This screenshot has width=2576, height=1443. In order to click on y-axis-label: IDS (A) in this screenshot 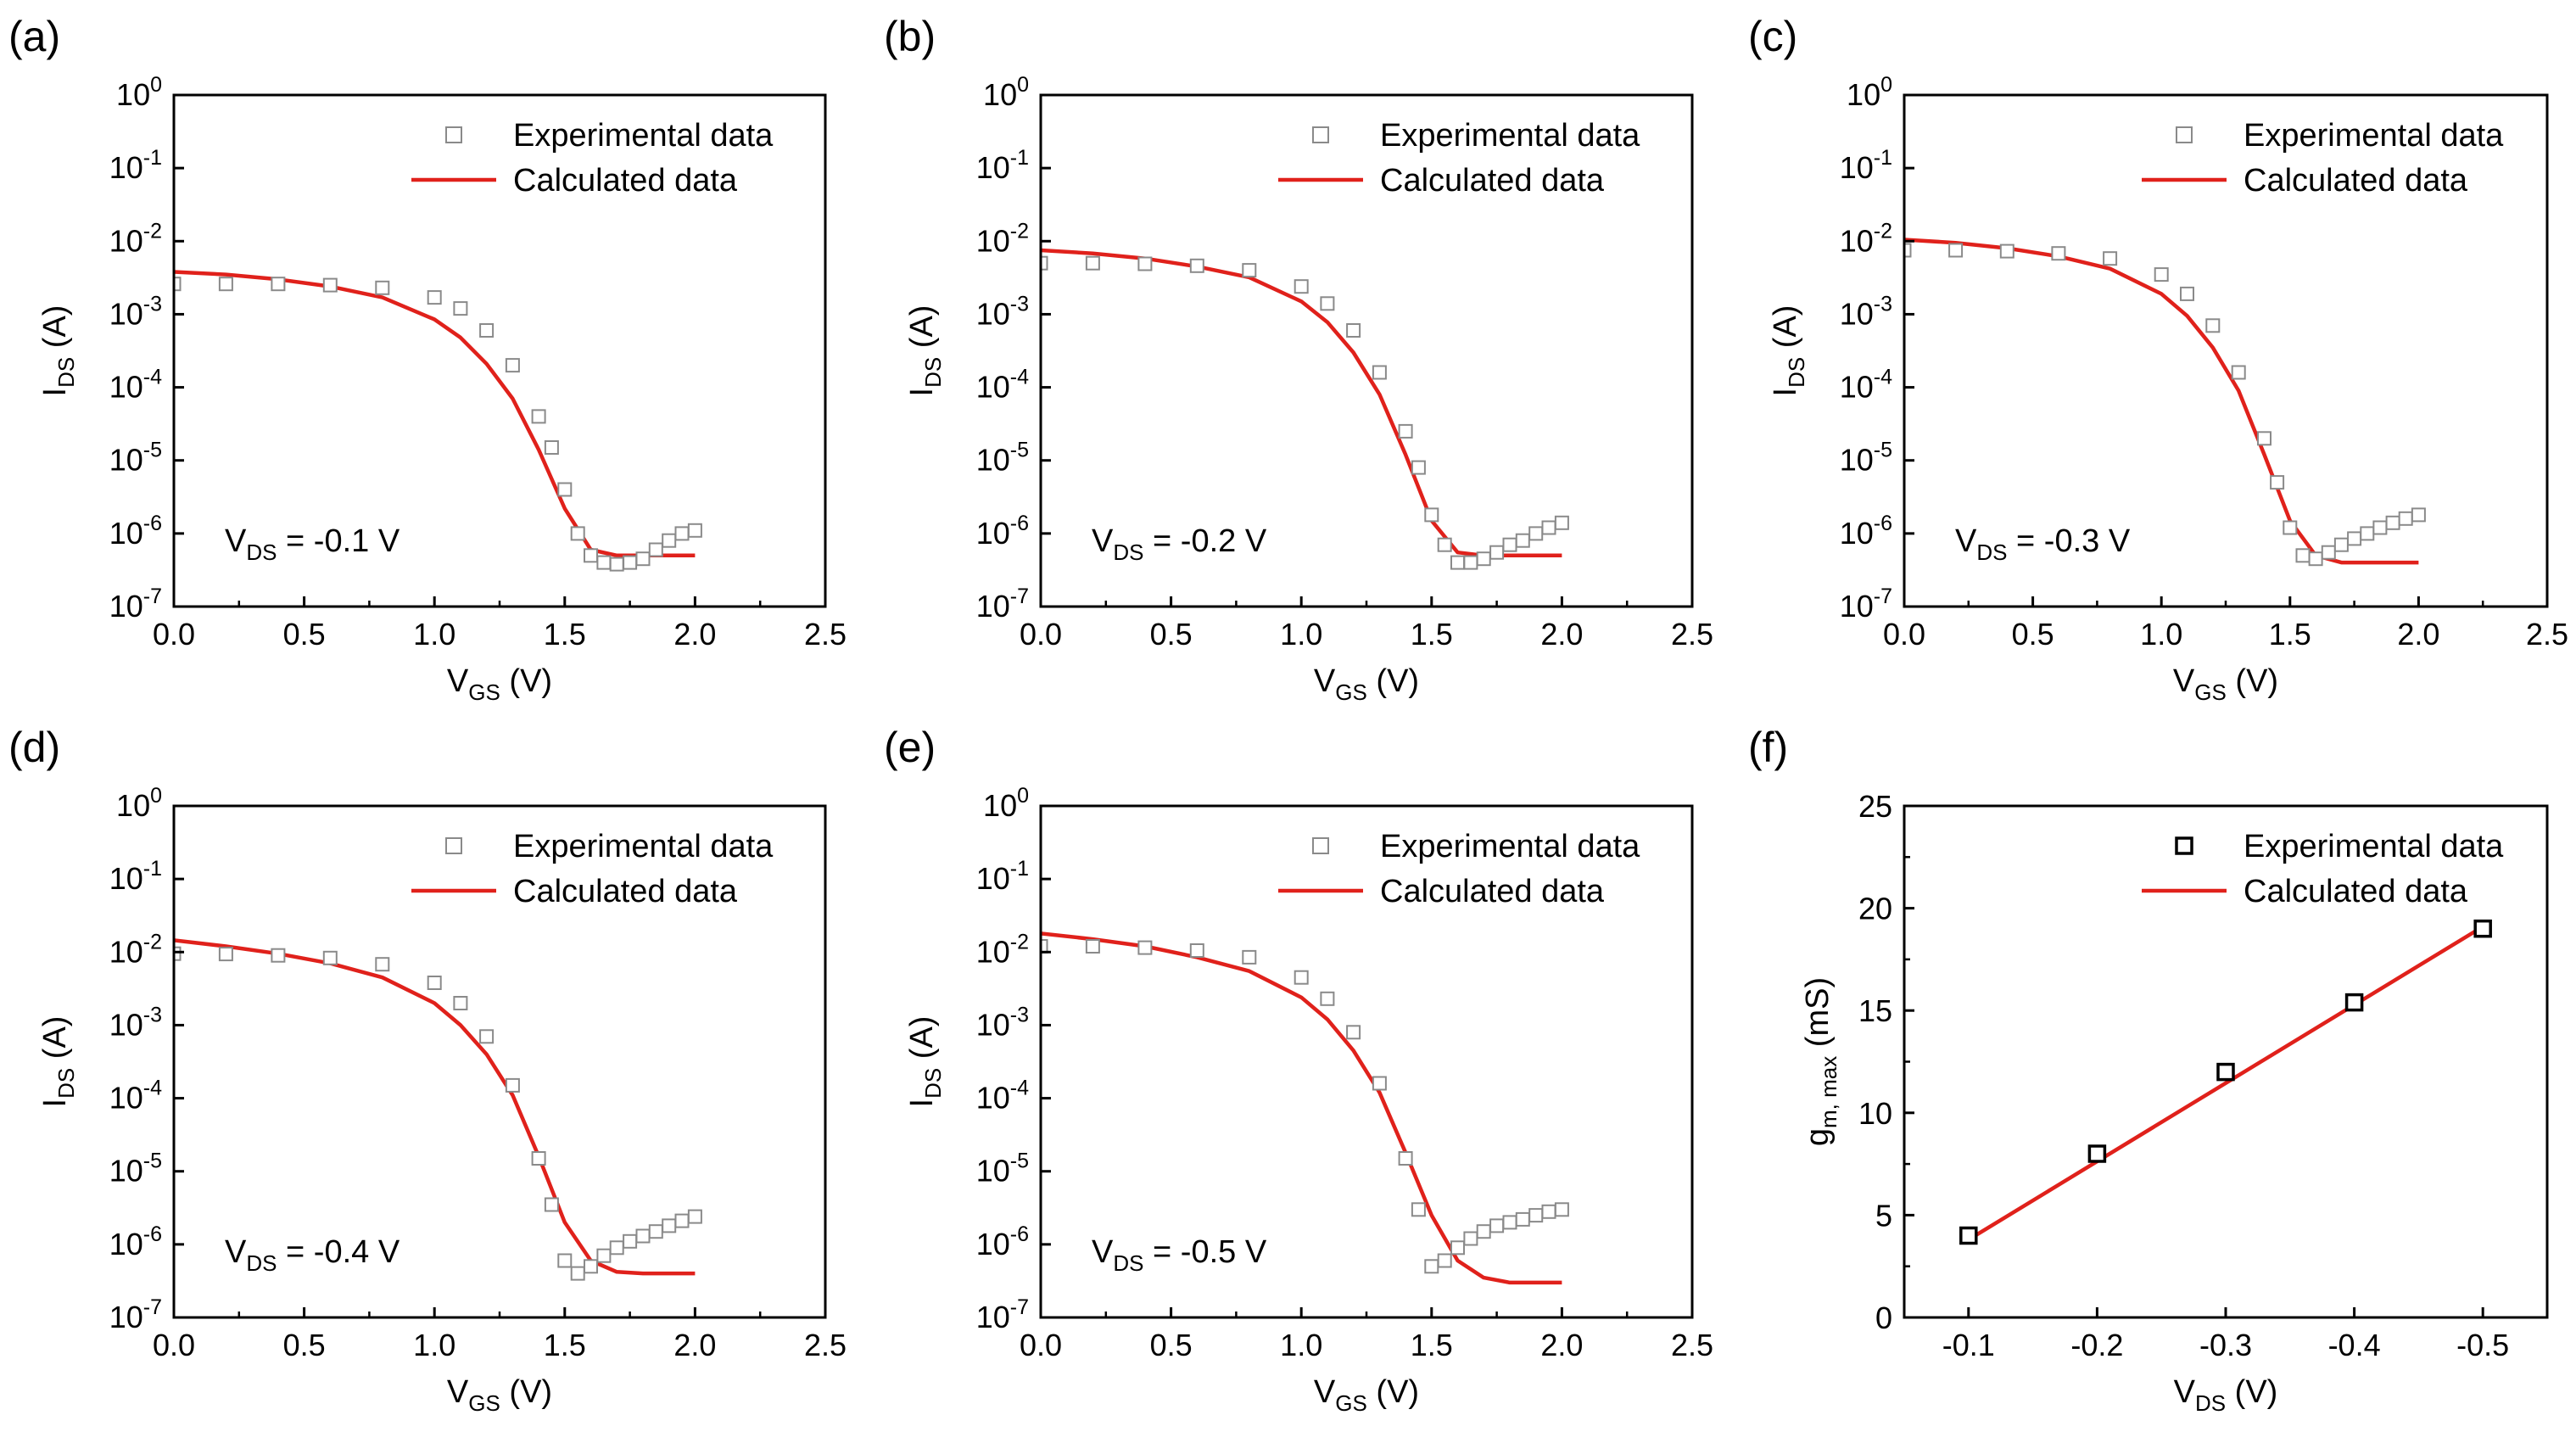, I will do `click(925, 351)`.